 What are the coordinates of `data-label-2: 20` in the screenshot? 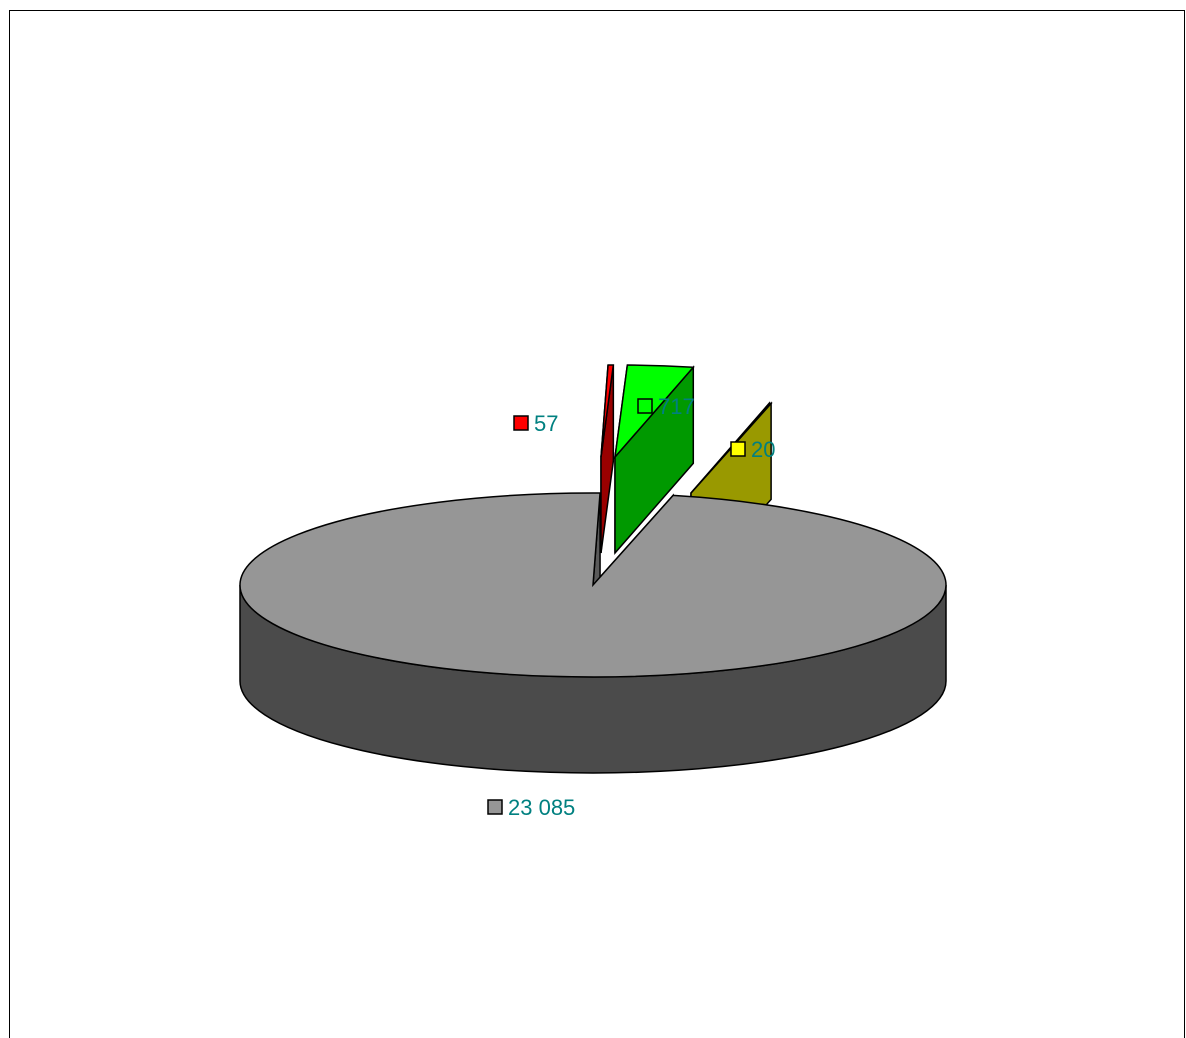 It's located at (752, 449).